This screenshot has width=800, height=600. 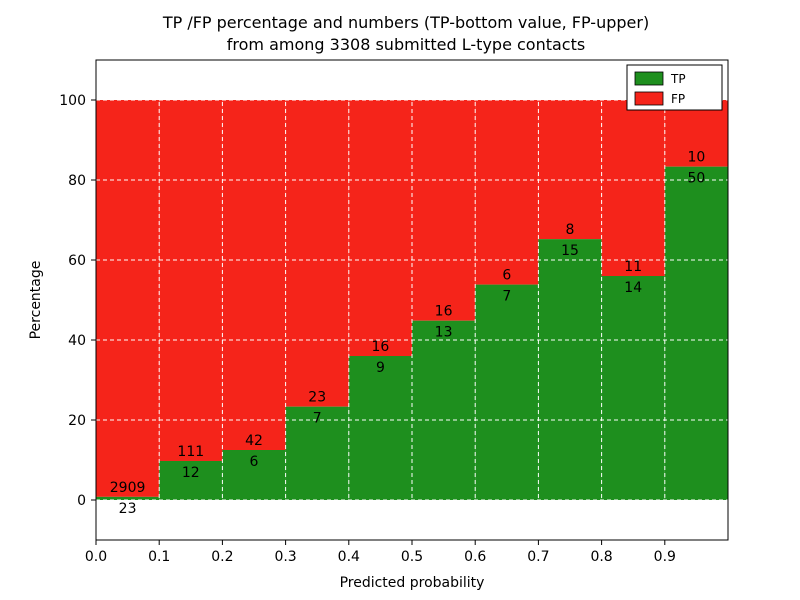 I want to click on y-axis-label: Percentage, so click(x=36, y=300).